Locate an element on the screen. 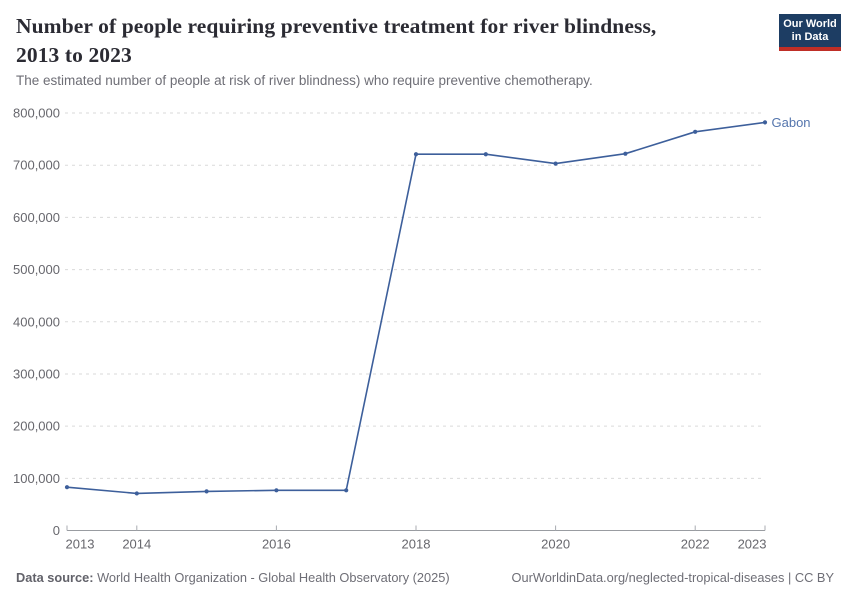  data-point-2022 is located at coordinates (695, 131).